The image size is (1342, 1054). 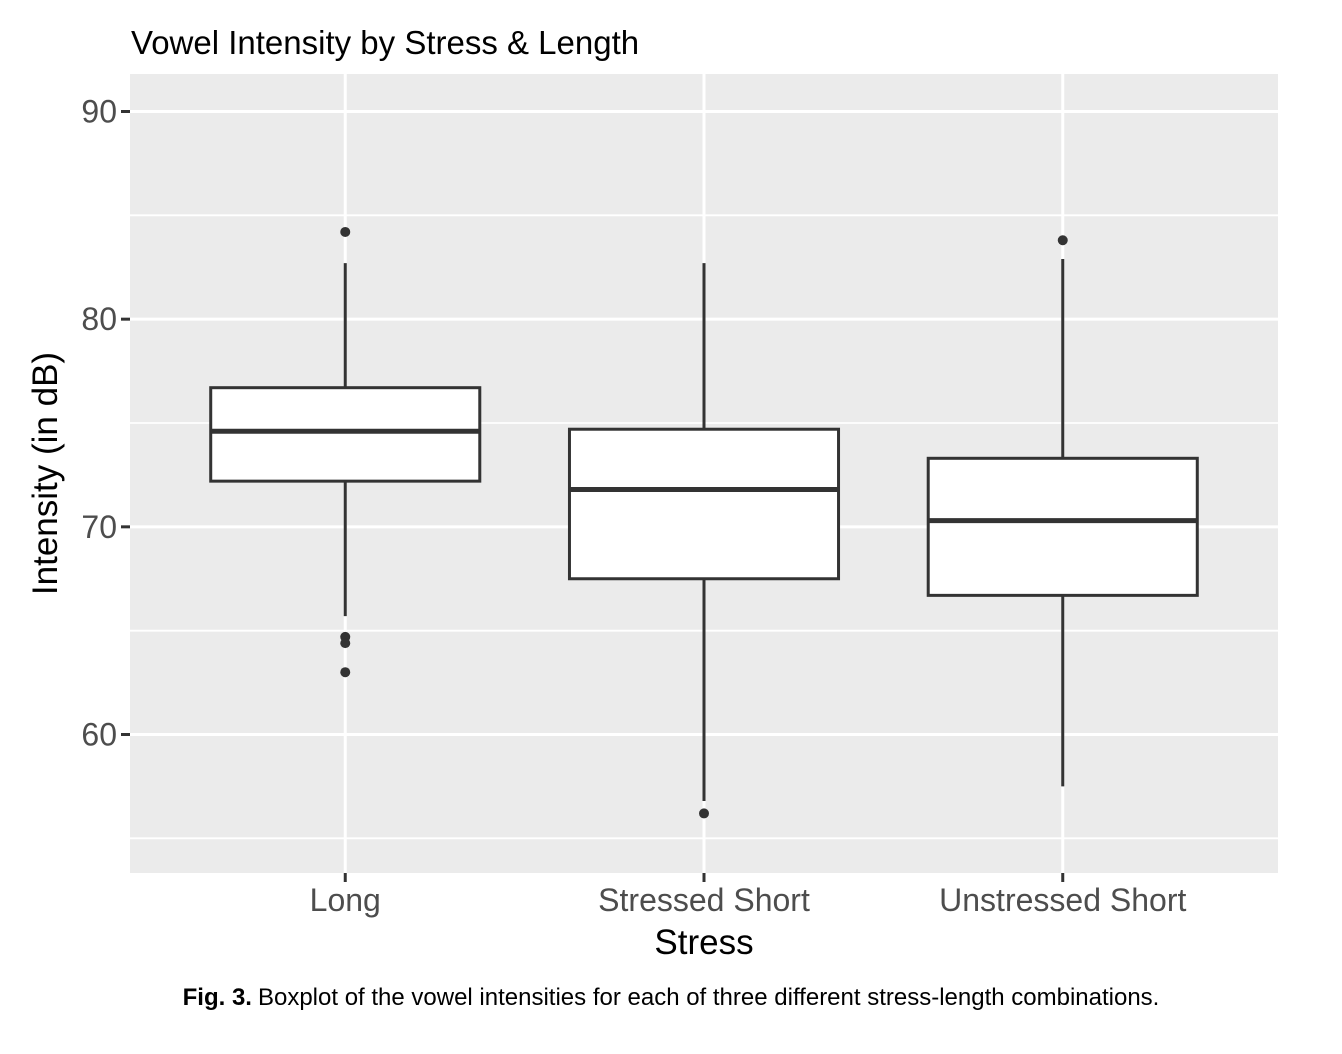 What do you see at coordinates (99, 735) in the screenshot?
I see `y-tick-label: 60` at bounding box center [99, 735].